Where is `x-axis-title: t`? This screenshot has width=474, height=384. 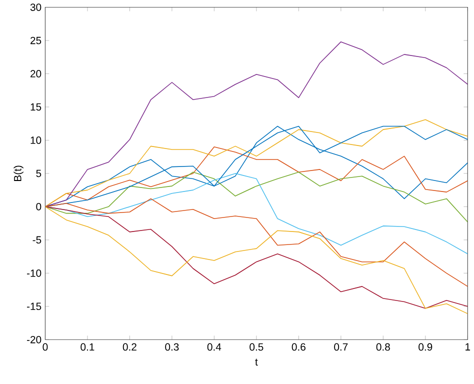
x-axis-title: t is located at coordinates (256, 362).